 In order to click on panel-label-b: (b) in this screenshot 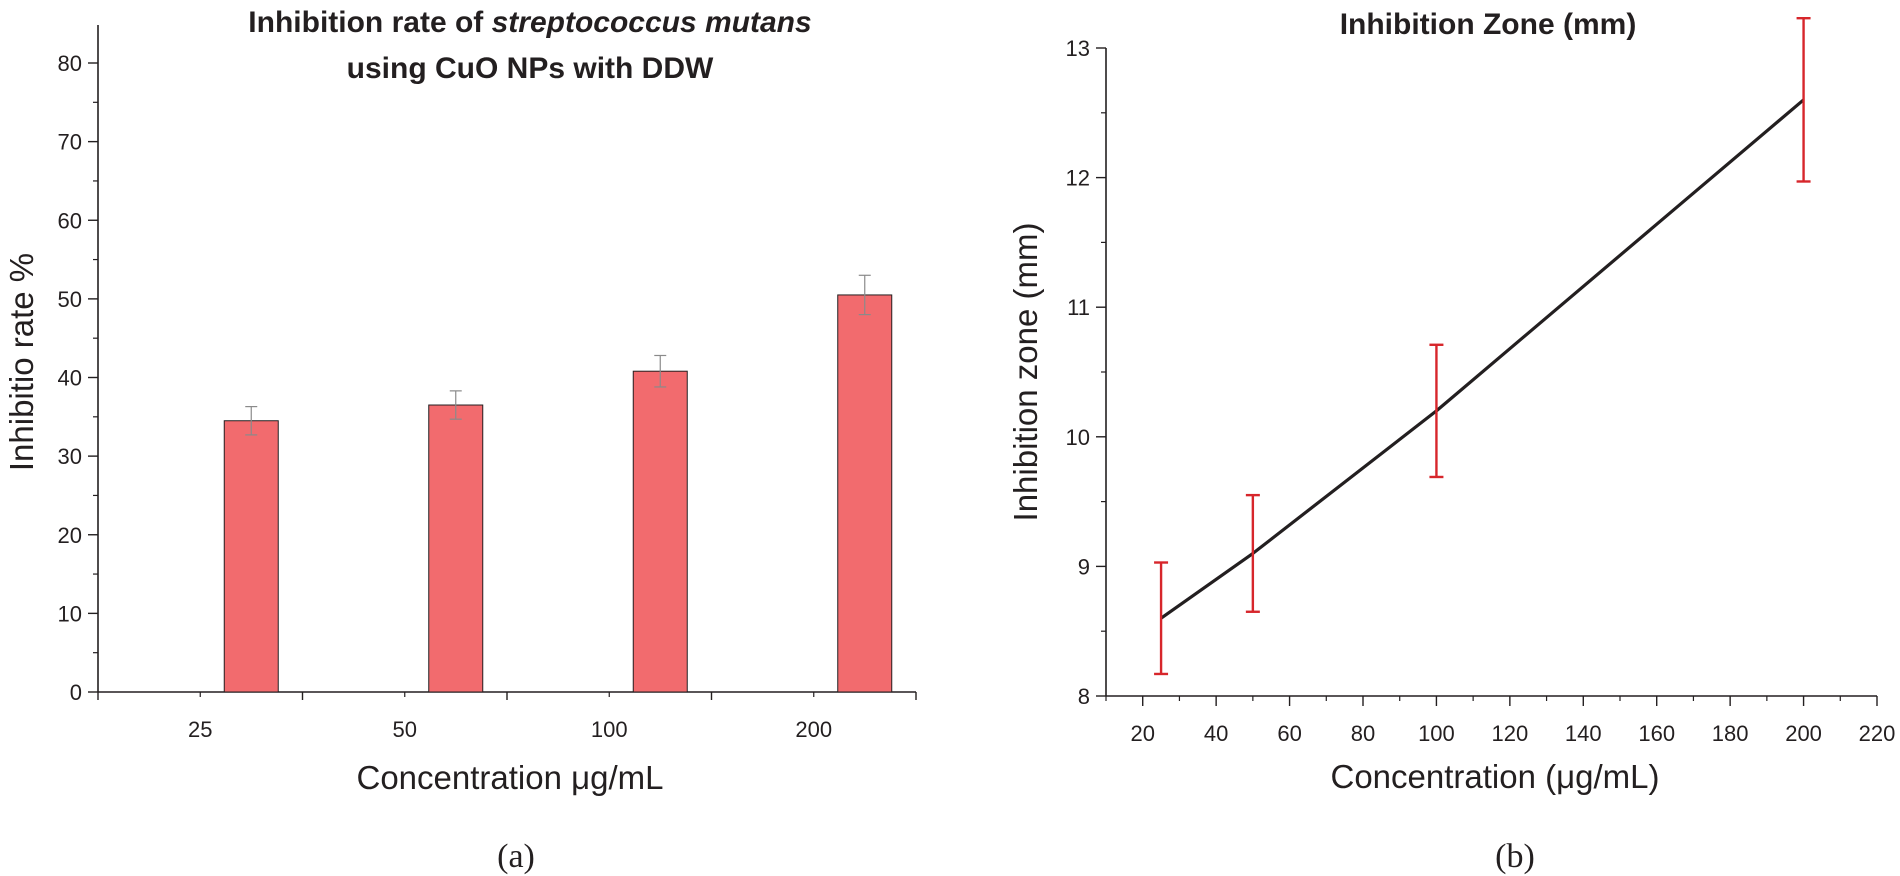, I will do `click(1515, 856)`.